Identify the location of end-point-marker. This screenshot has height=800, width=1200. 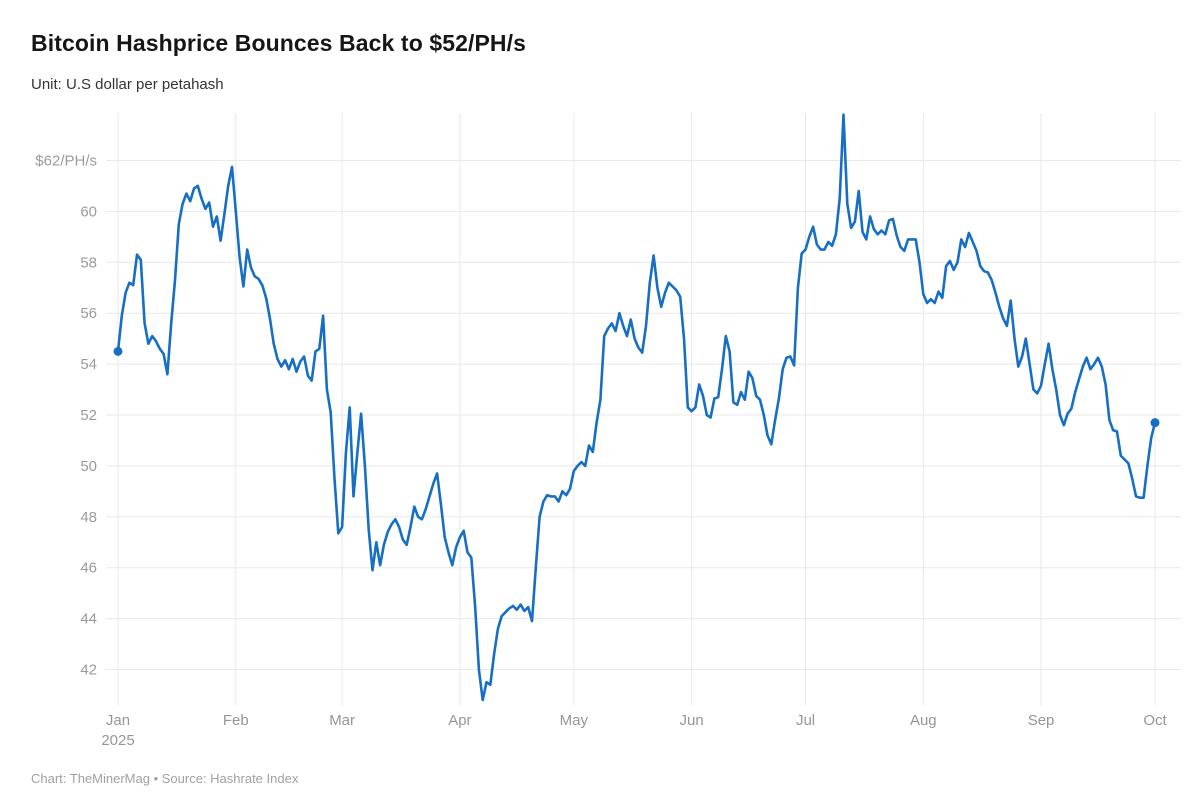
(1155, 423).